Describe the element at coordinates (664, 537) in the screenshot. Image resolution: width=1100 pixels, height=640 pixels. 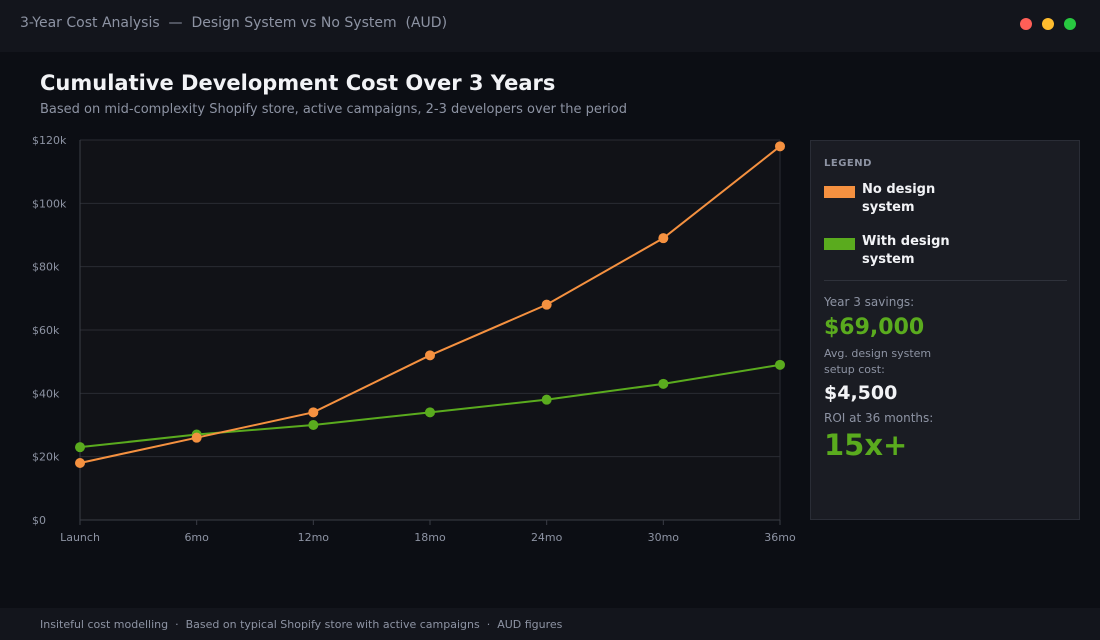
I see `x-tick-label: 30mo` at that location.